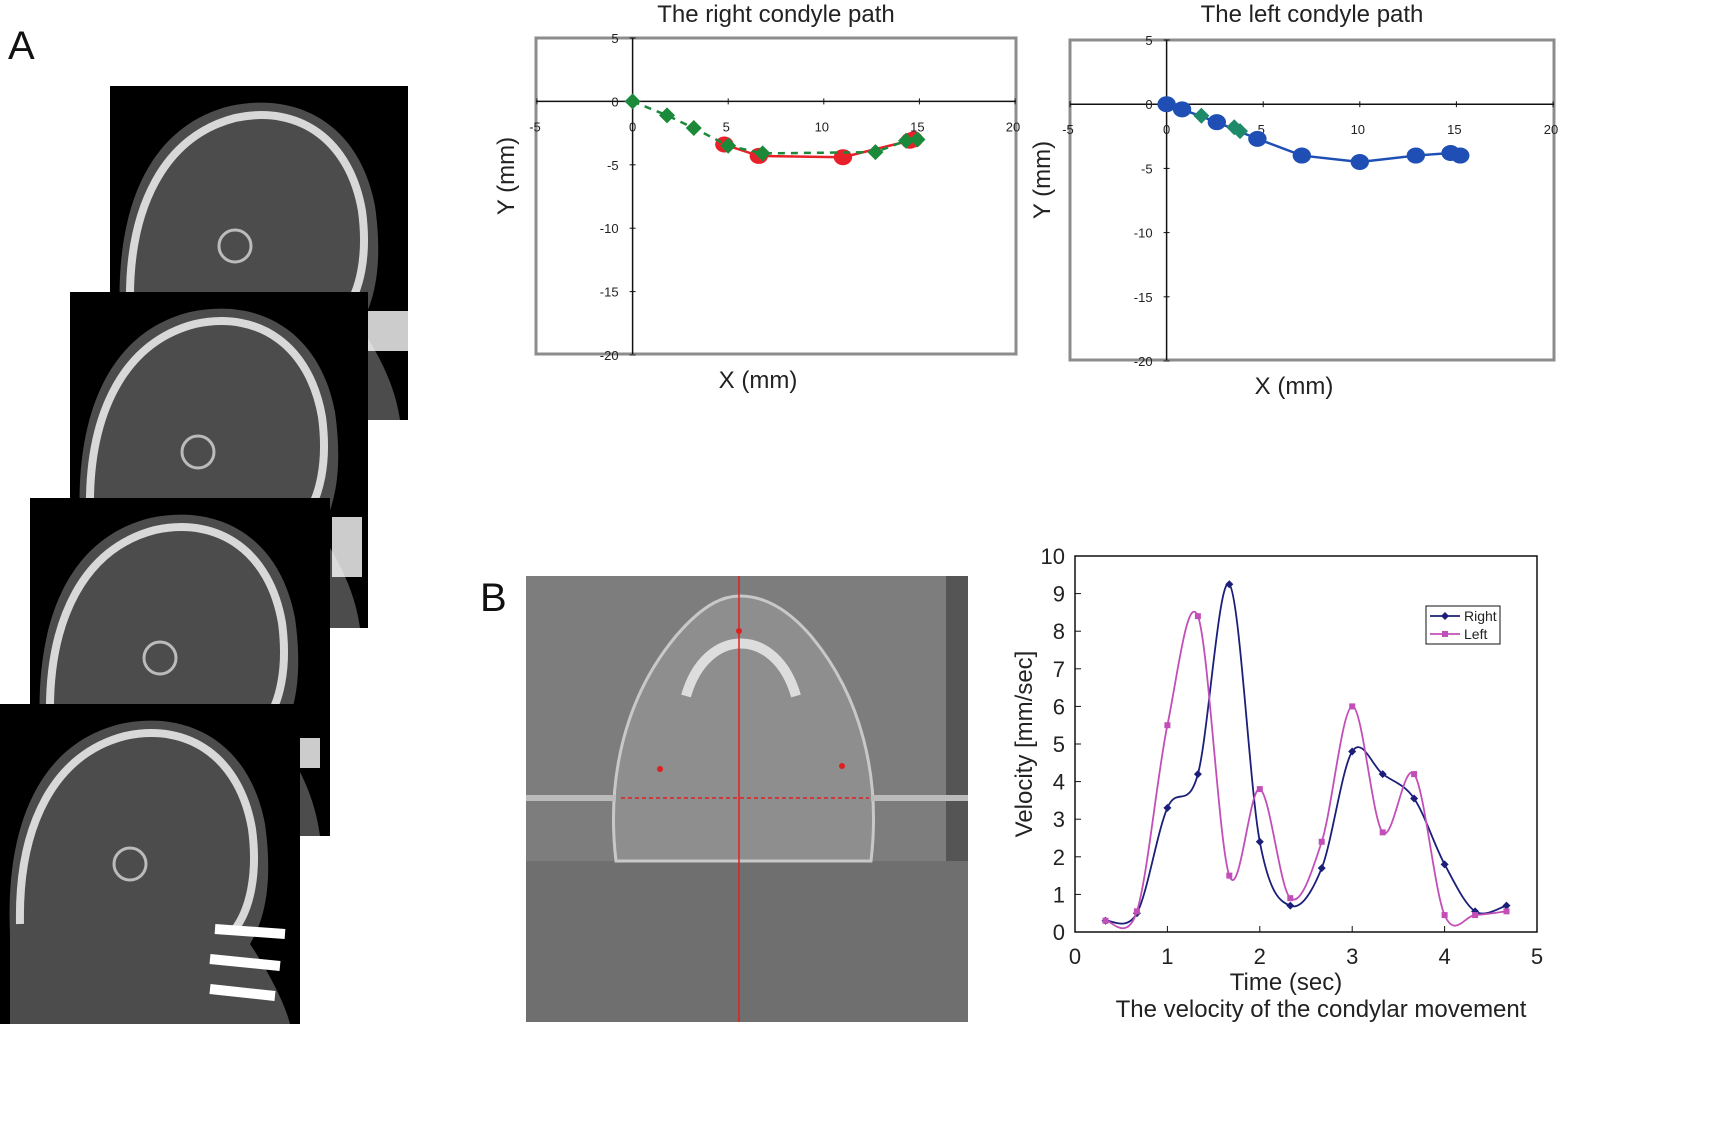 This screenshot has width=1728, height=1128. What do you see at coordinates (1352, 956) in the screenshot?
I see `velocity-x-tick-label: 3` at bounding box center [1352, 956].